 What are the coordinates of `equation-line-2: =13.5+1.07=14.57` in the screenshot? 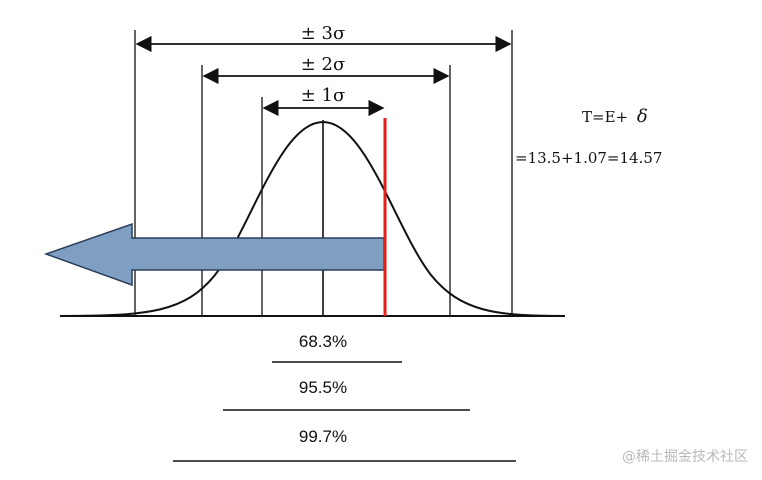 It's located at (588, 158).